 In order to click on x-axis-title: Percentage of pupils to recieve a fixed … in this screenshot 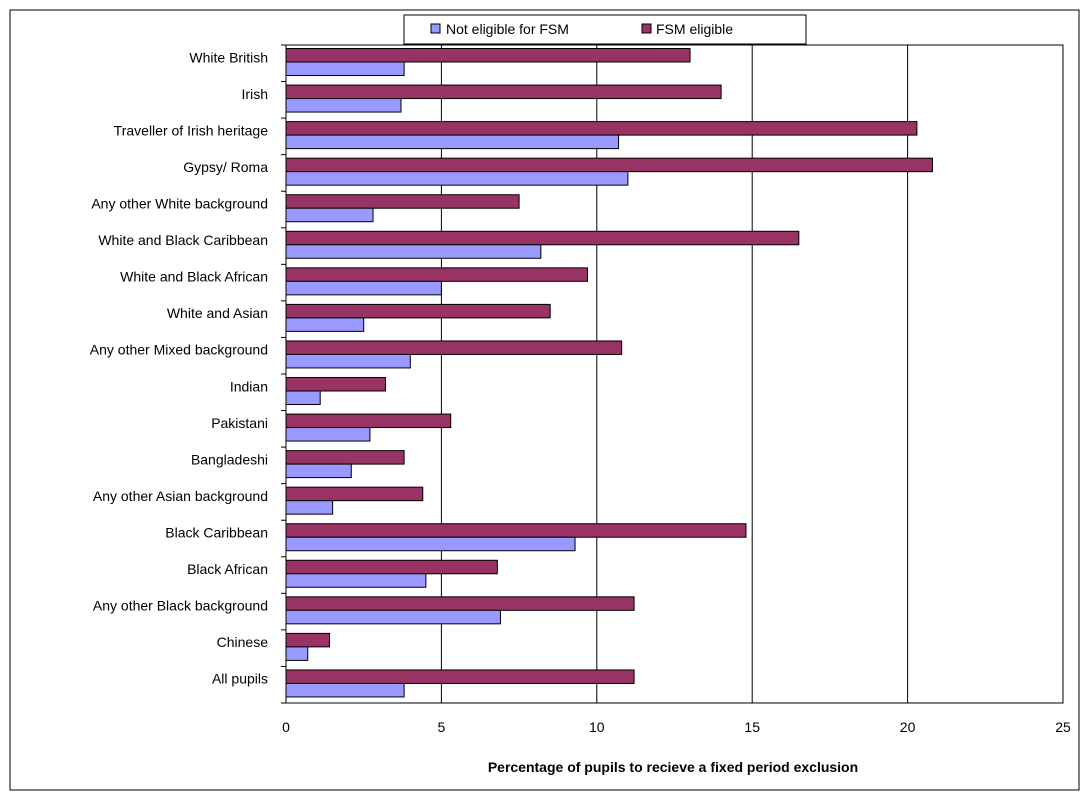, I will do `click(673, 767)`.